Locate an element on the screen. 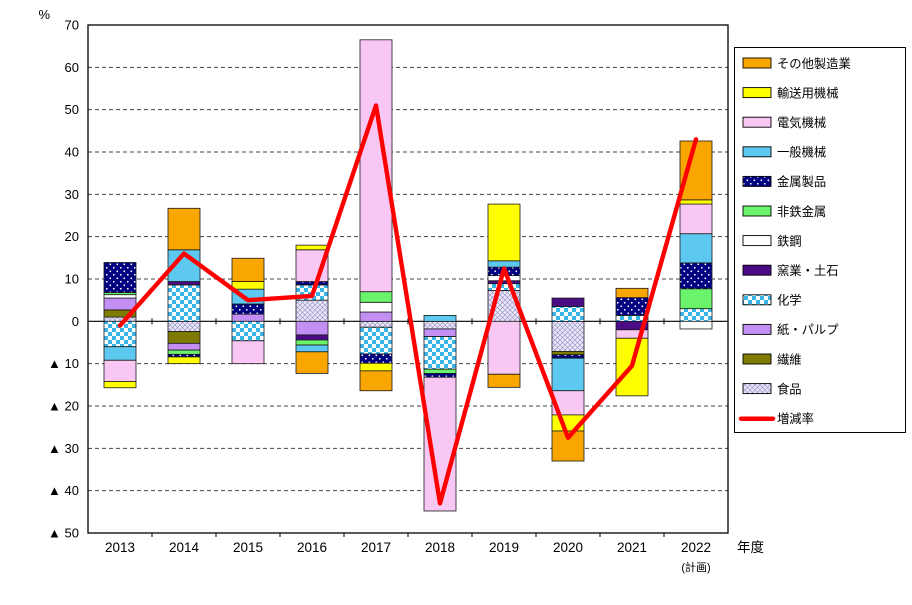 The width and height of the screenshot is (912, 605). bar-segment-s1-2015 is located at coordinates (248, 285).